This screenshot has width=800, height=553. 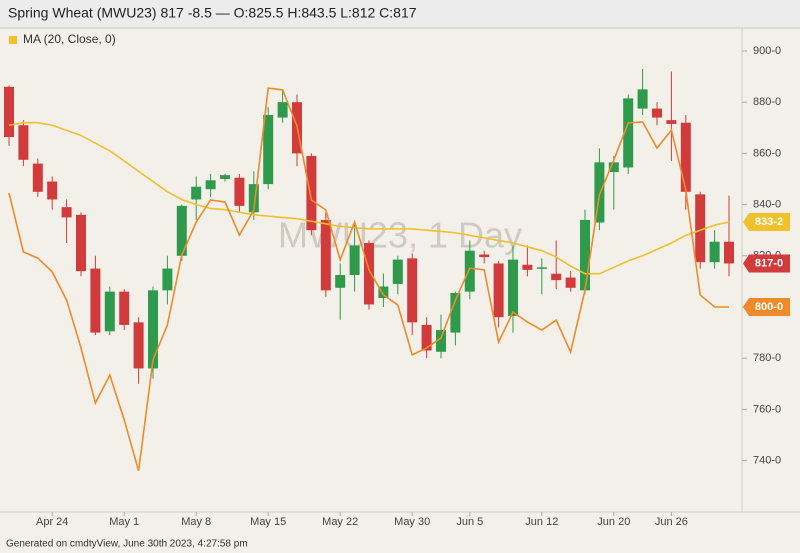 I want to click on header-bar, so click(x=400, y=14).